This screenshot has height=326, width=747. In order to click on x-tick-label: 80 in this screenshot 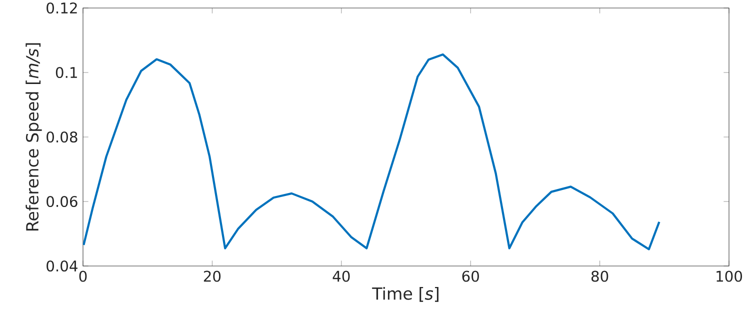, I will do `click(599, 276)`.